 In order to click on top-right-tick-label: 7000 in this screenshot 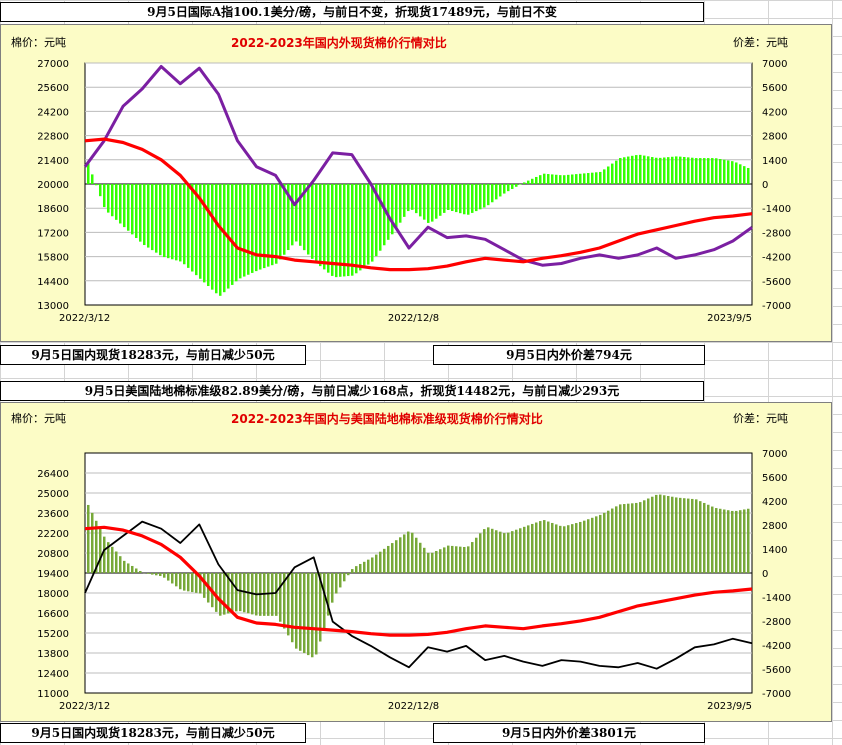, I will do `click(774, 64)`.